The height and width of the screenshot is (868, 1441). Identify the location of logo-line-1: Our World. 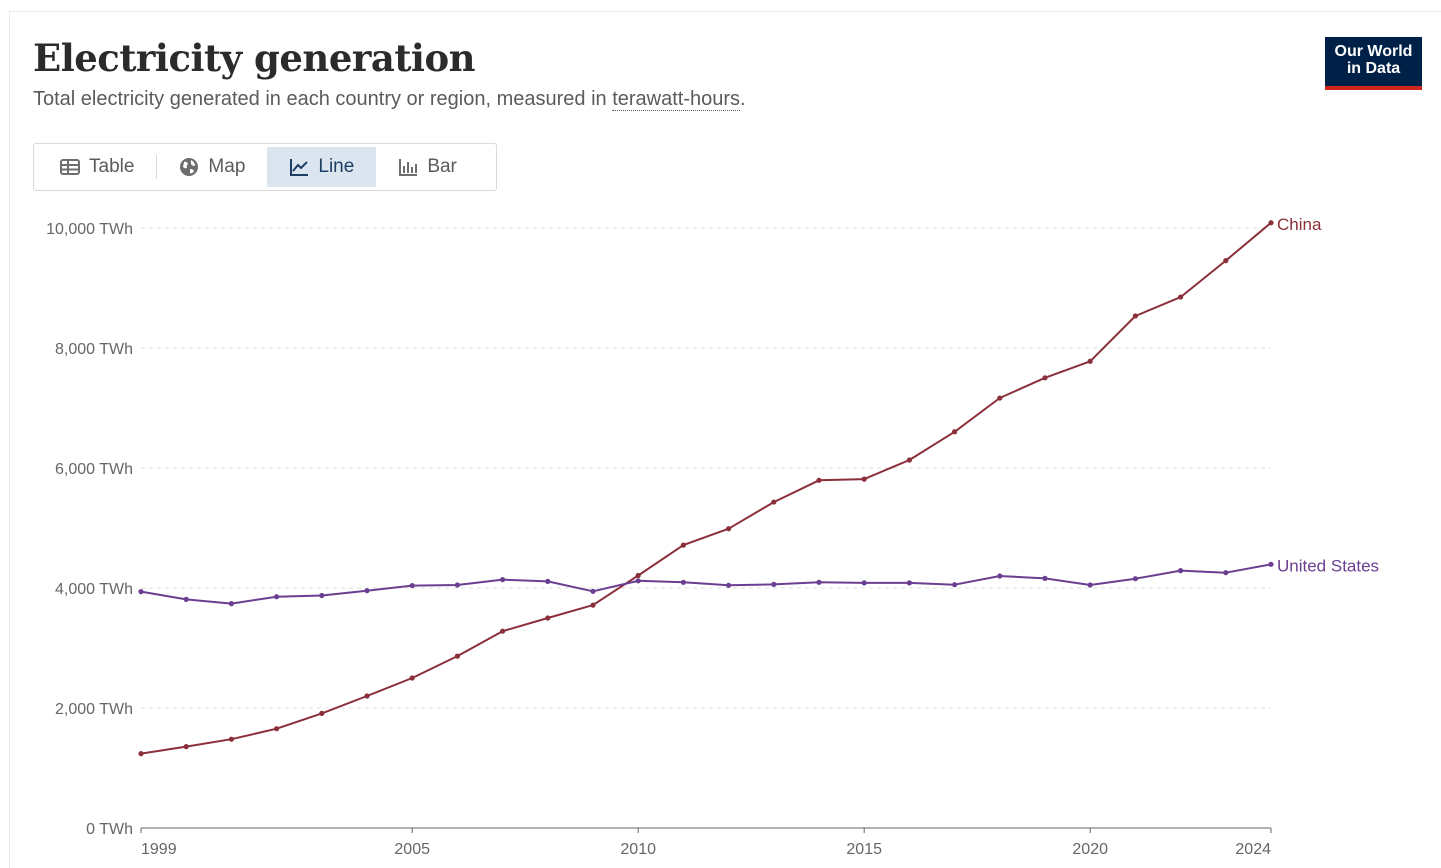
(1373, 51).